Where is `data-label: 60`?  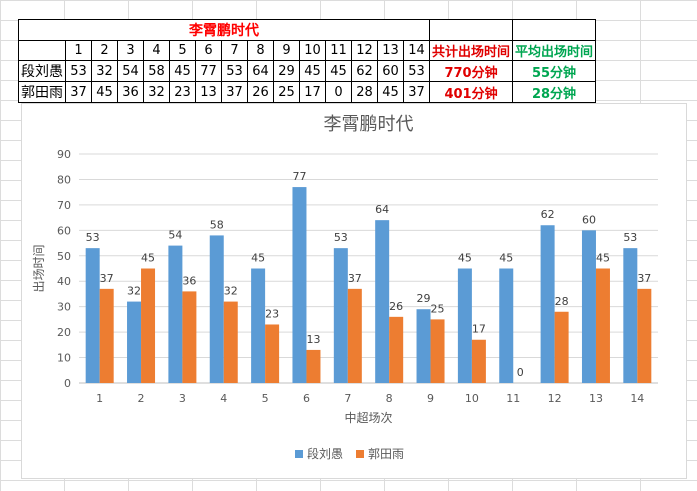 data-label: 60 is located at coordinates (589, 219).